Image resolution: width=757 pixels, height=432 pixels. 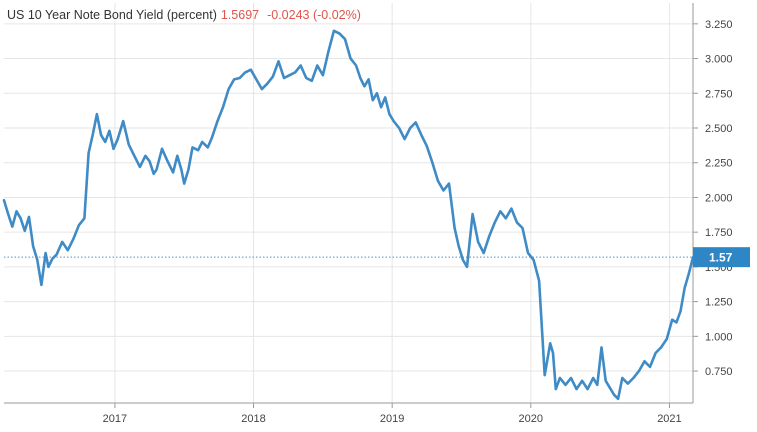 What do you see at coordinates (719, 303) in the screenshot?
I see `y-tick-label: 1.250` at bounding box center [719, 303].